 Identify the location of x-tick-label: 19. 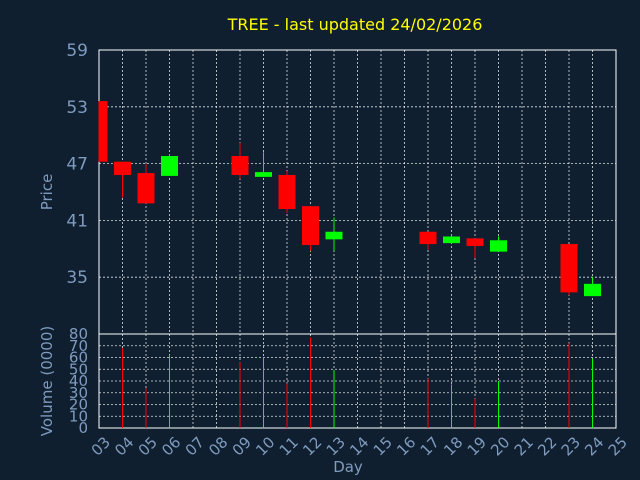
(477, 446).